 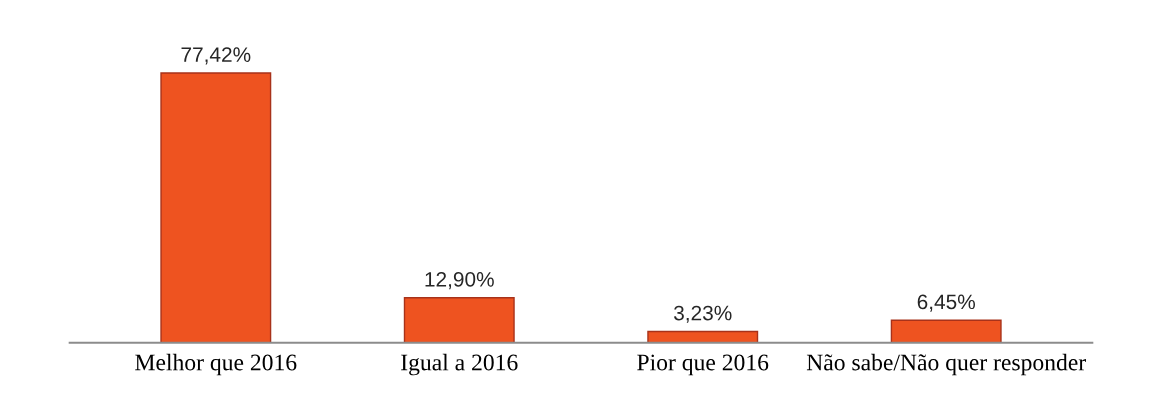 What do you see at coordinates (702, 314) in the screenshot?
I see `data-label: 3,23%` at bounding box center [702, 314].